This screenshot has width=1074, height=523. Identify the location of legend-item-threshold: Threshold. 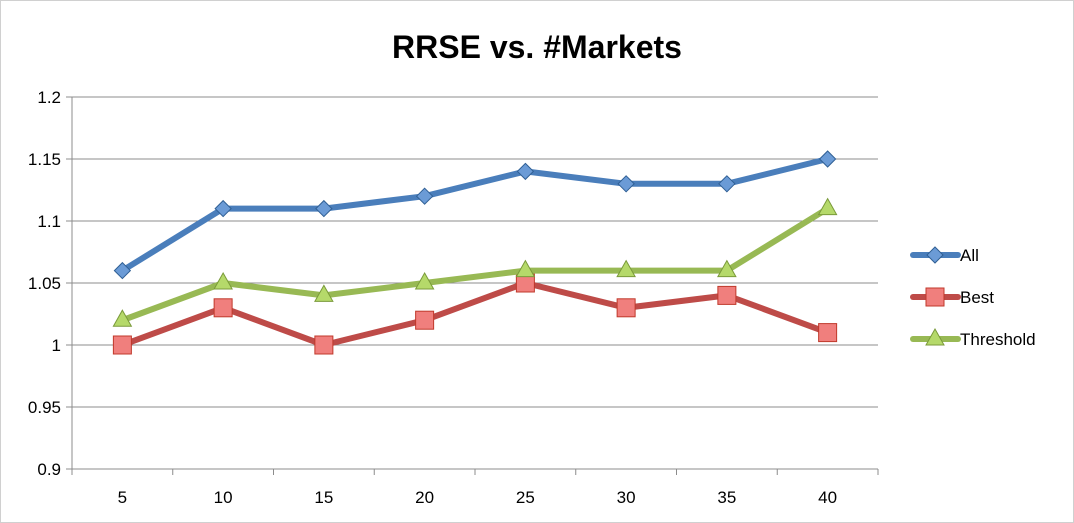
(973, 338).